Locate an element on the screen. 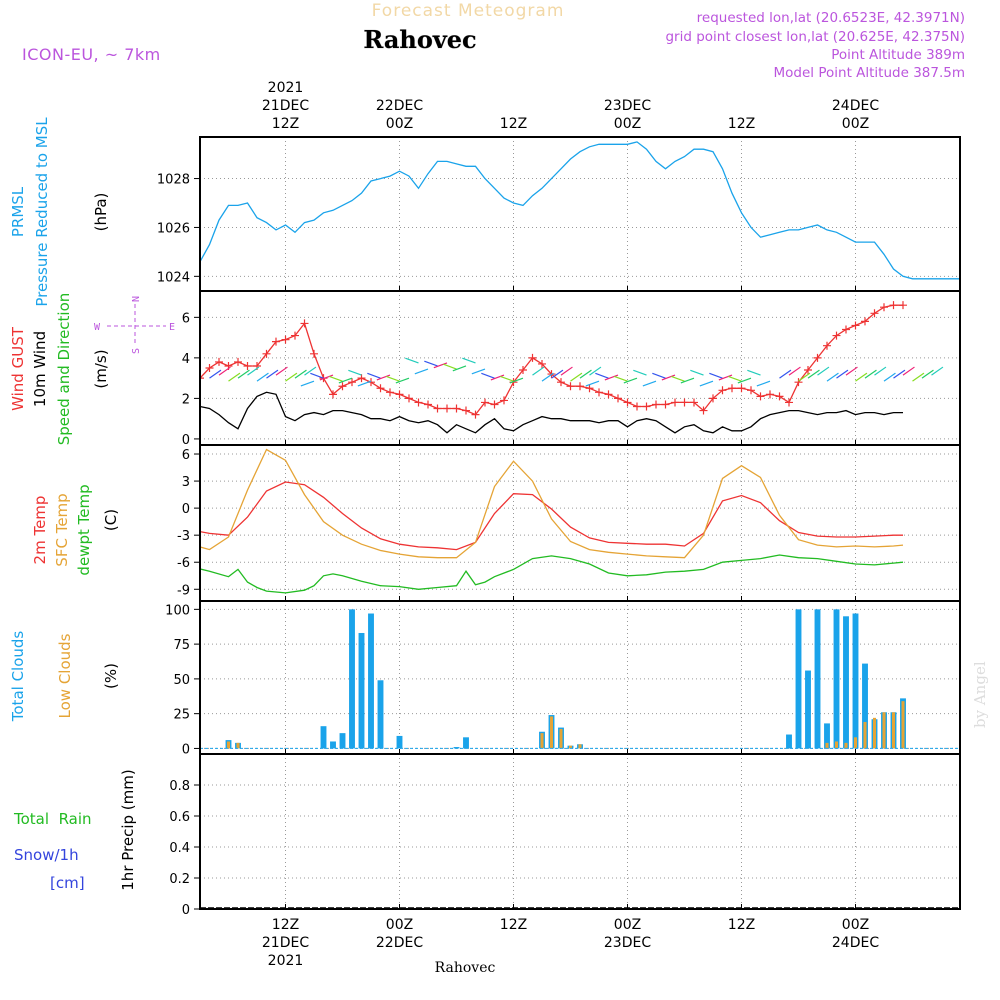  precipitation-ytick-label: 0.6 is located at coordinates (179, 817).